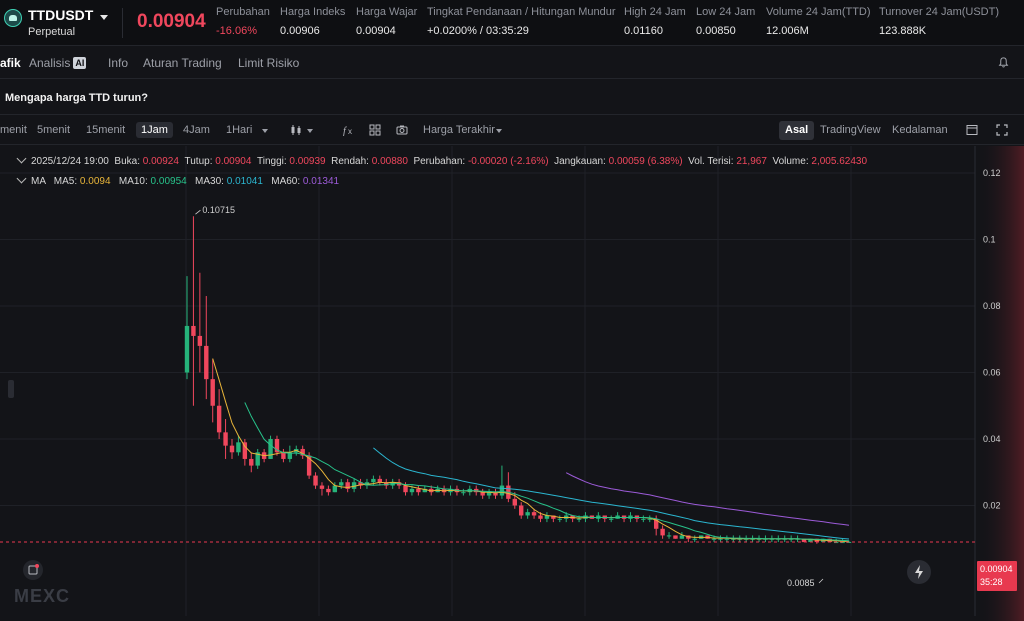 The height and width of the screenshot is (621, 1024). I want to click on view-depth-button: Kedalaman, so click(920, 130).